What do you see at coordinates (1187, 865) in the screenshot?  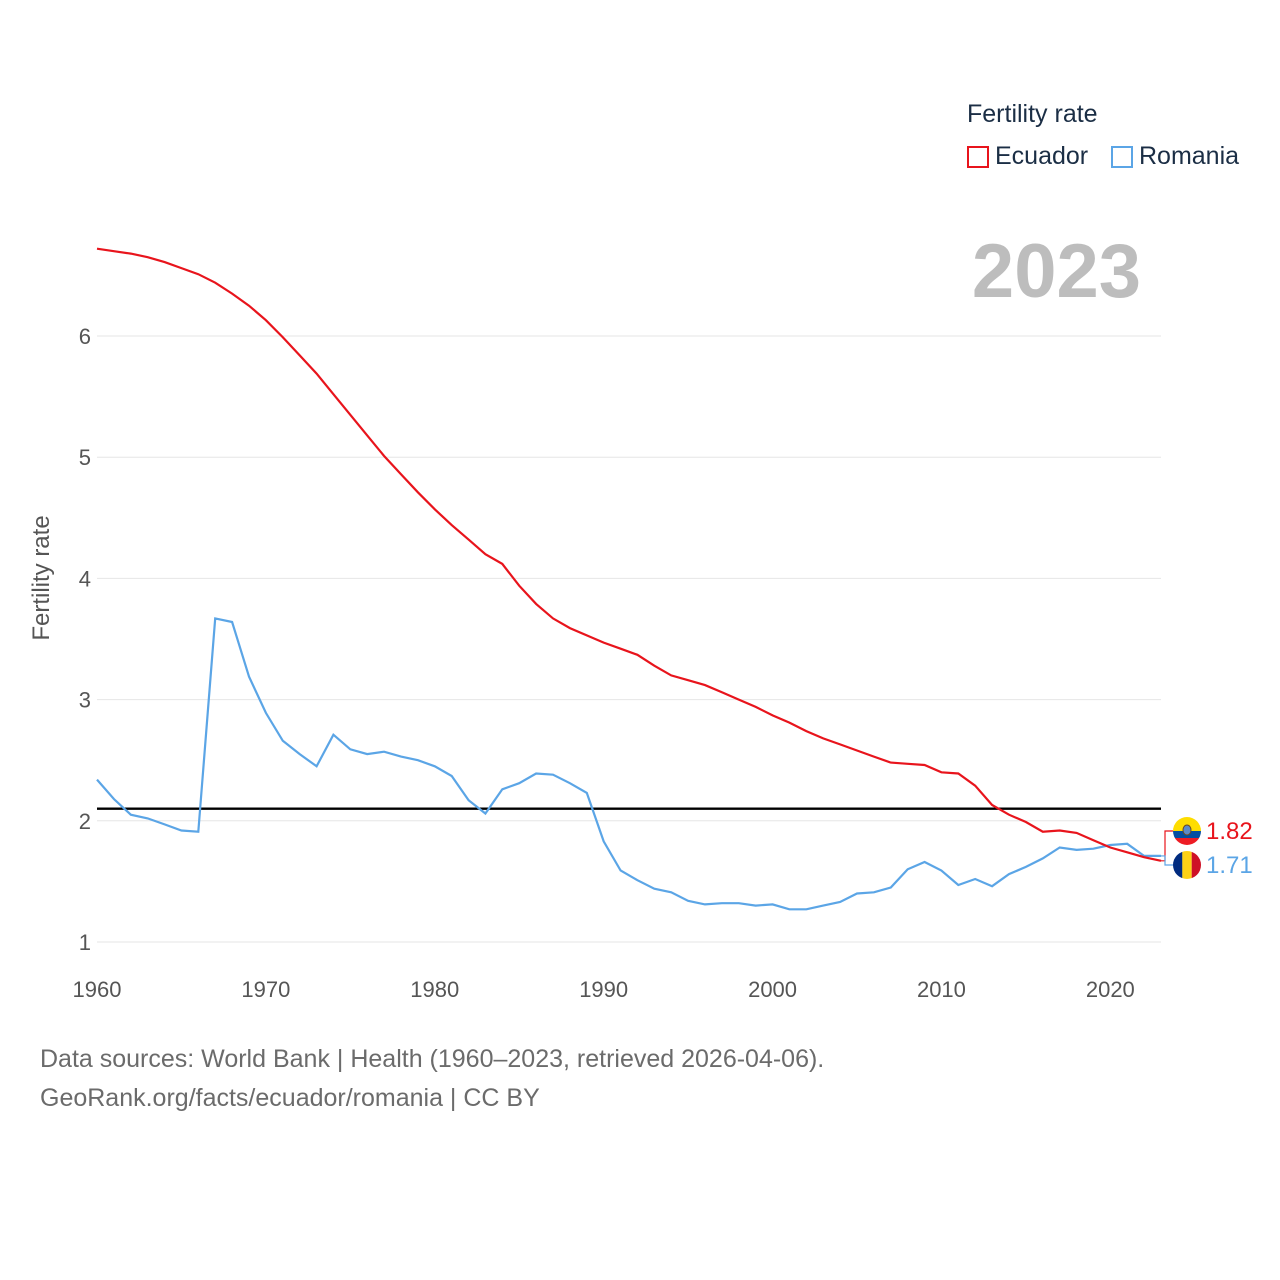 I see `romania-flag-icon` at bounding box center [1187, 865].